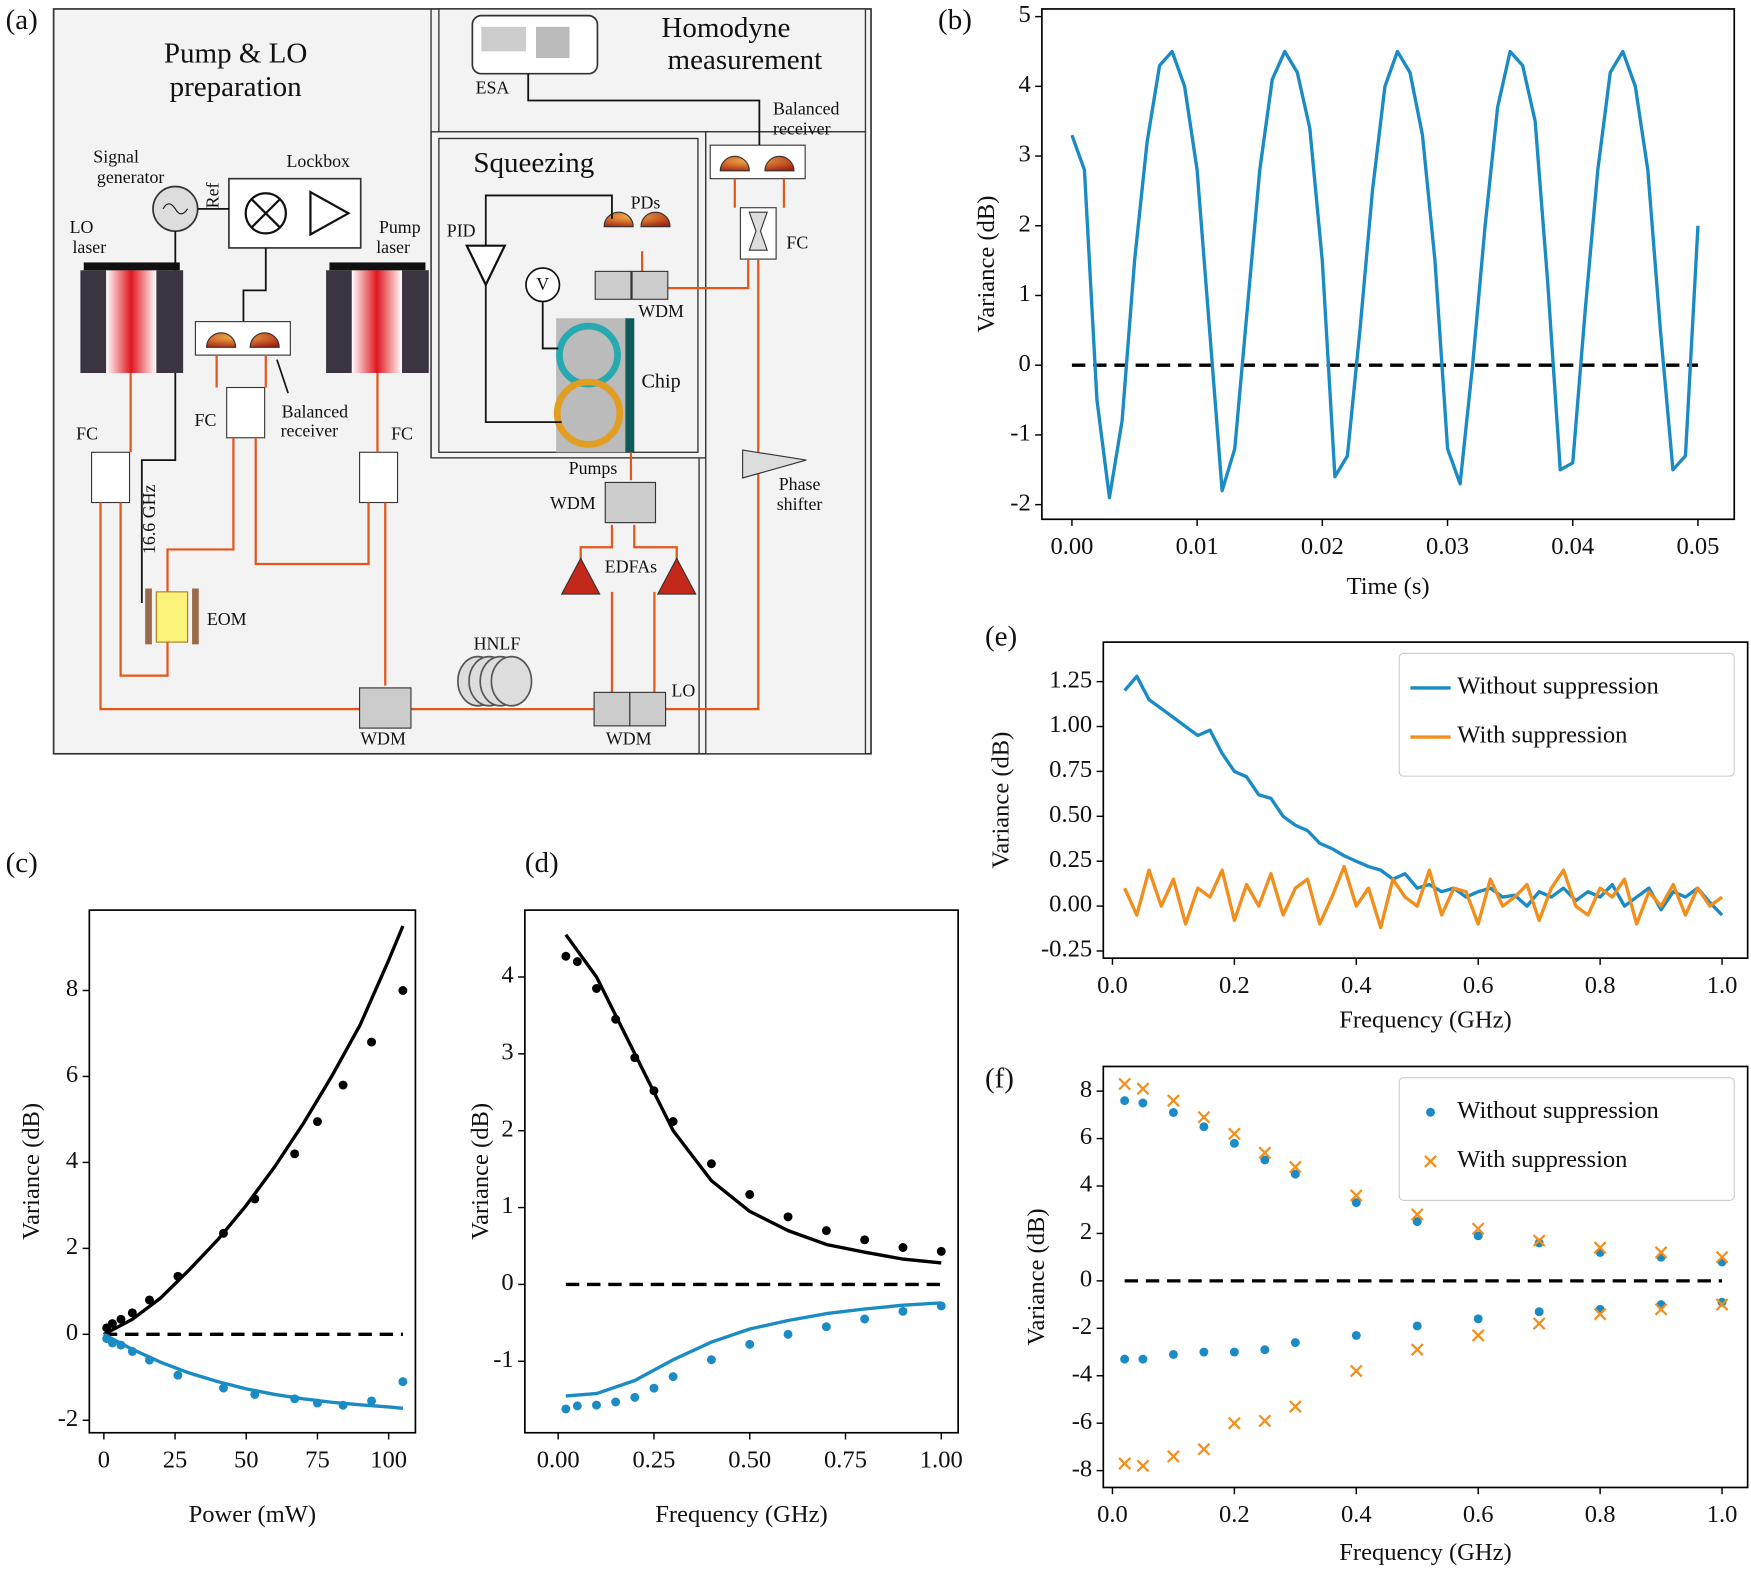  What do you see at coordinates (725, 28) in the screenshot?
I see `label: Homodyne` at bounding box center [725, 28].